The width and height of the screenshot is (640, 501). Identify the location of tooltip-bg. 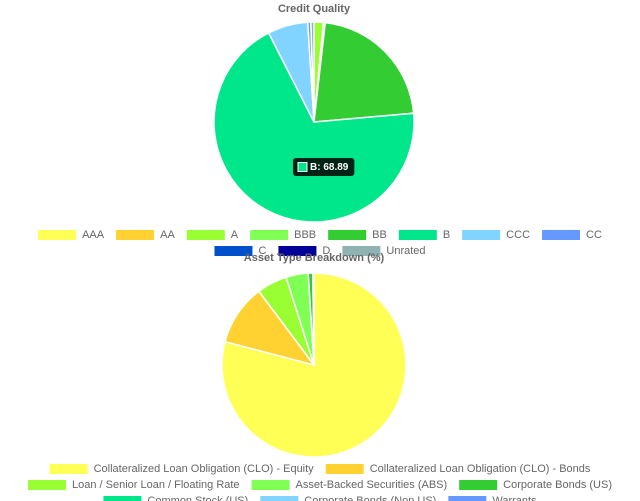
(324, 167).